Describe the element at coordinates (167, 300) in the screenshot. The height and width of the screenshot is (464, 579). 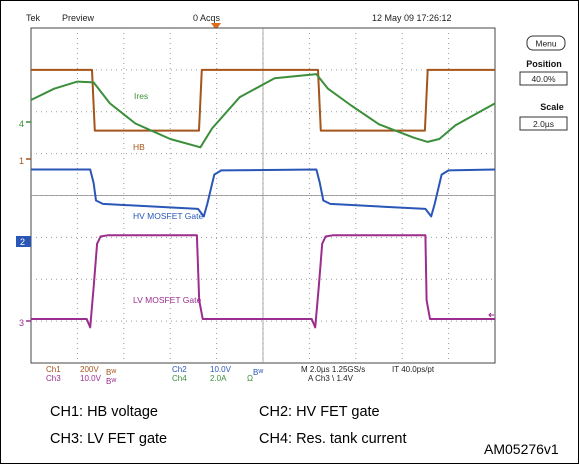
I see `annotation-lv-gate: LV MOSFET Gate` at that location.